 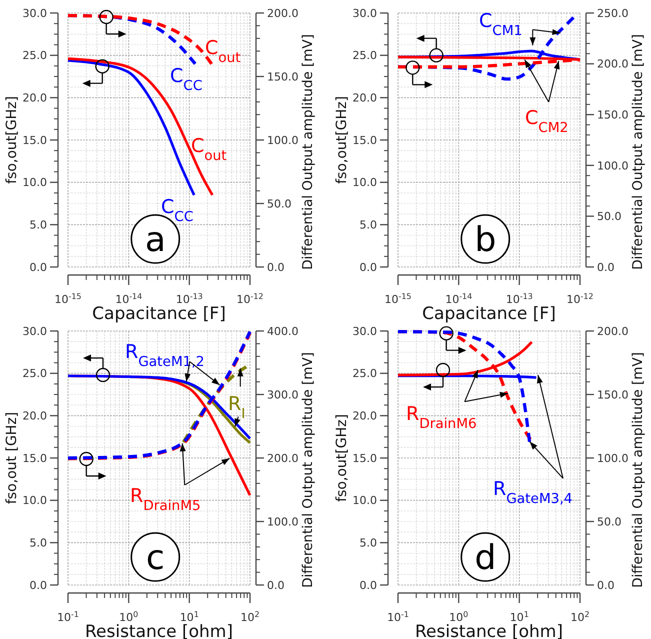 What do you see at coordinates (282, 331) in the screenshot?
I see `y2-tick-label: 400.0` at bounding box center [282, 331].